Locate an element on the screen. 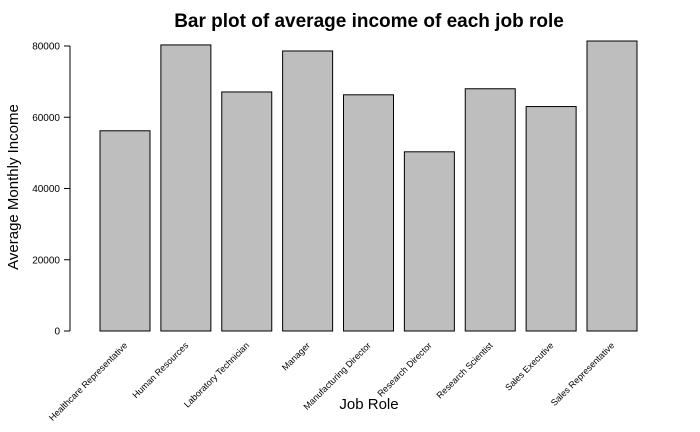 This screenshot has width=700, height=432. x-tick-label: Sales Executive is located at coordinates (529, 366).